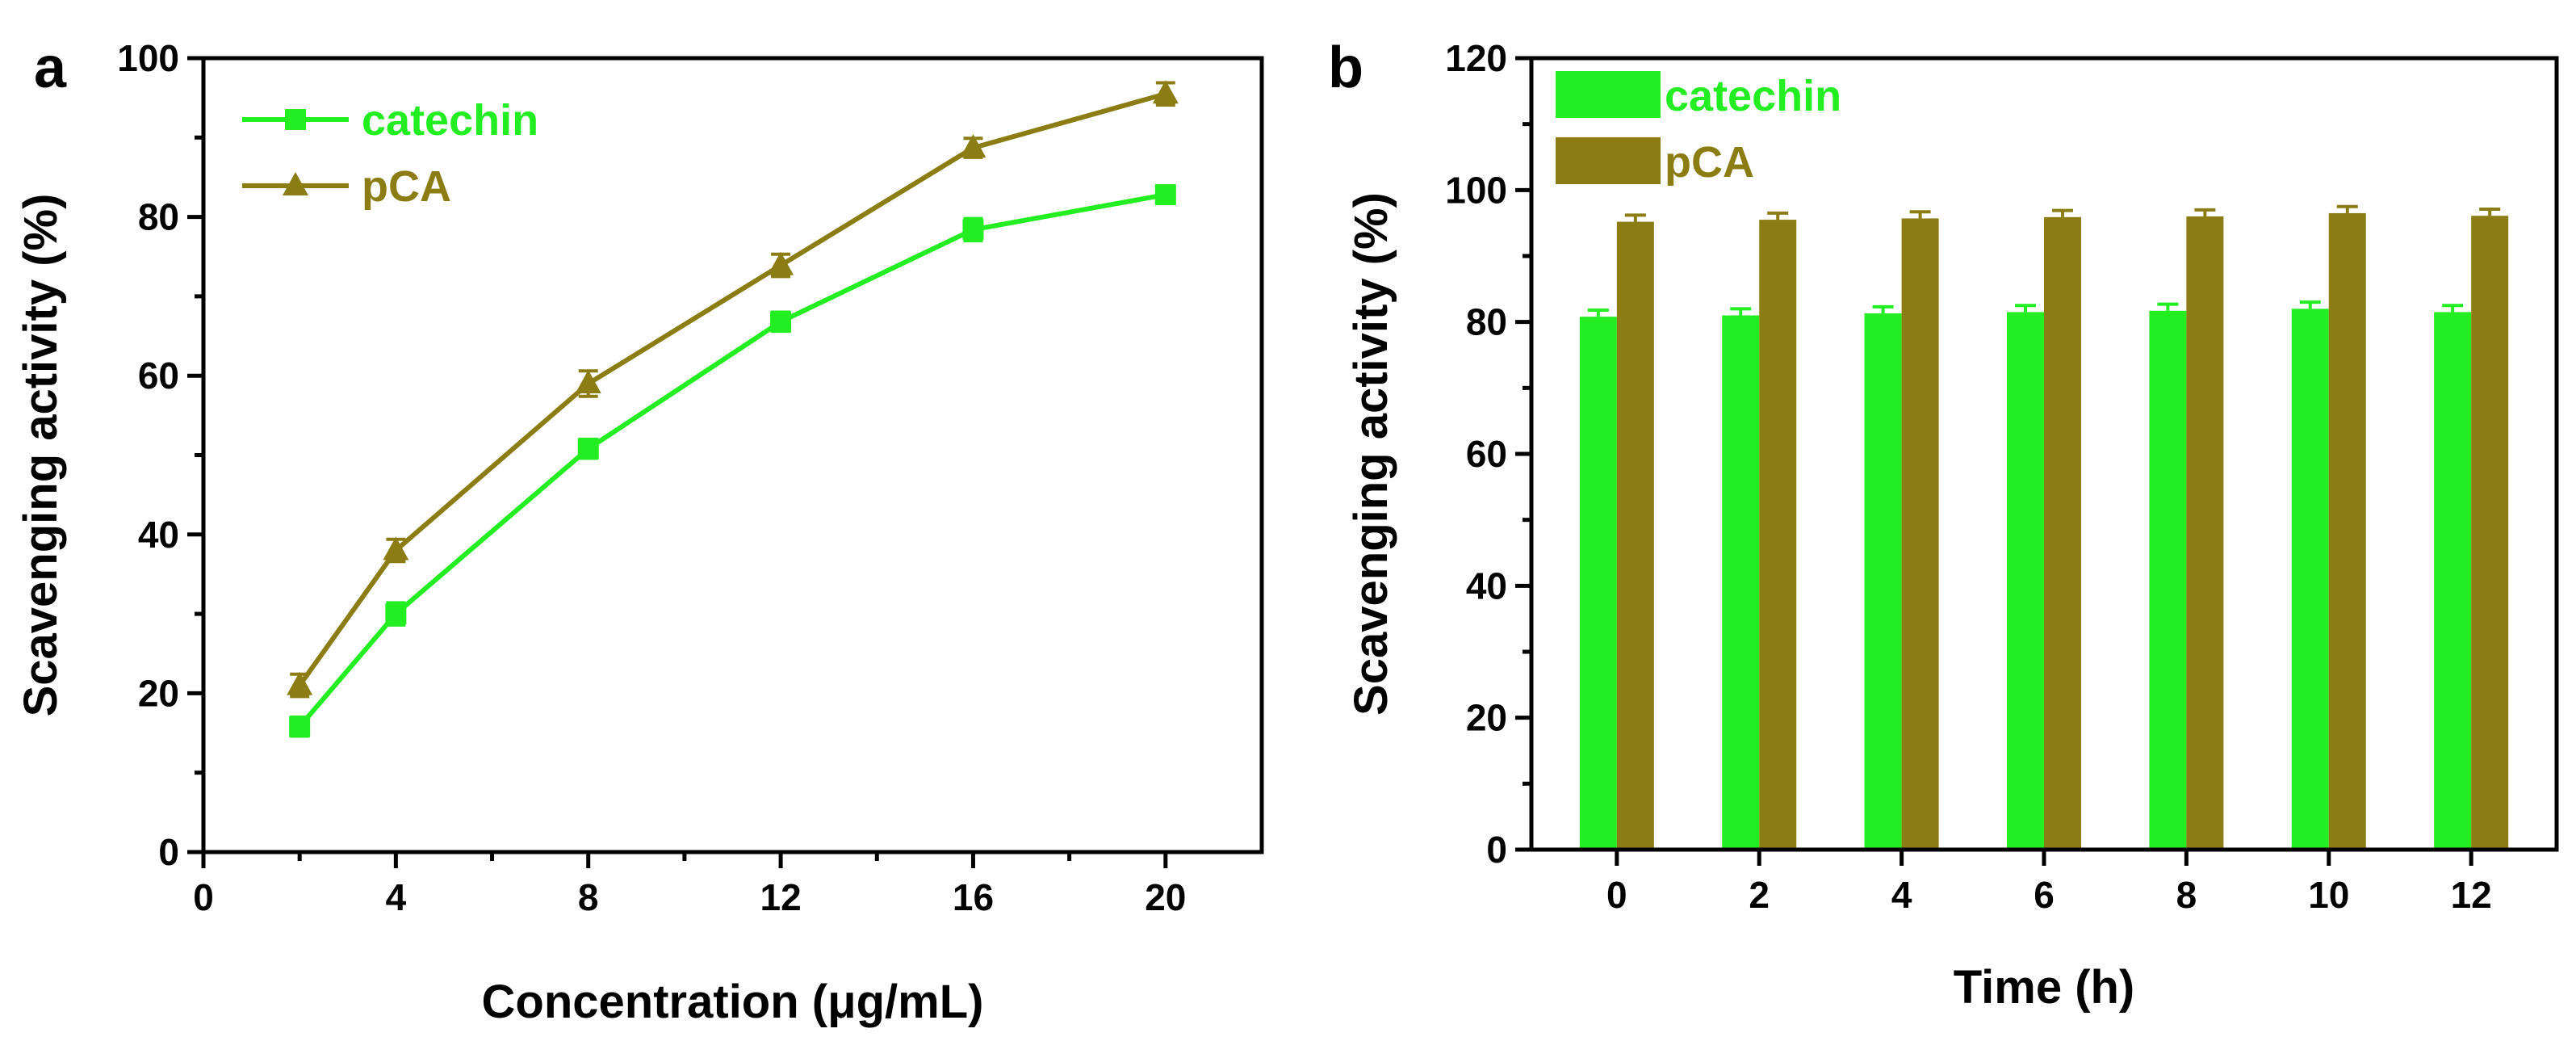 This screenshot has height=1058, width=2576. Describe the element at coordinates (973, 897) in the screenshot. I see `x-tick-label: 16` at that location.